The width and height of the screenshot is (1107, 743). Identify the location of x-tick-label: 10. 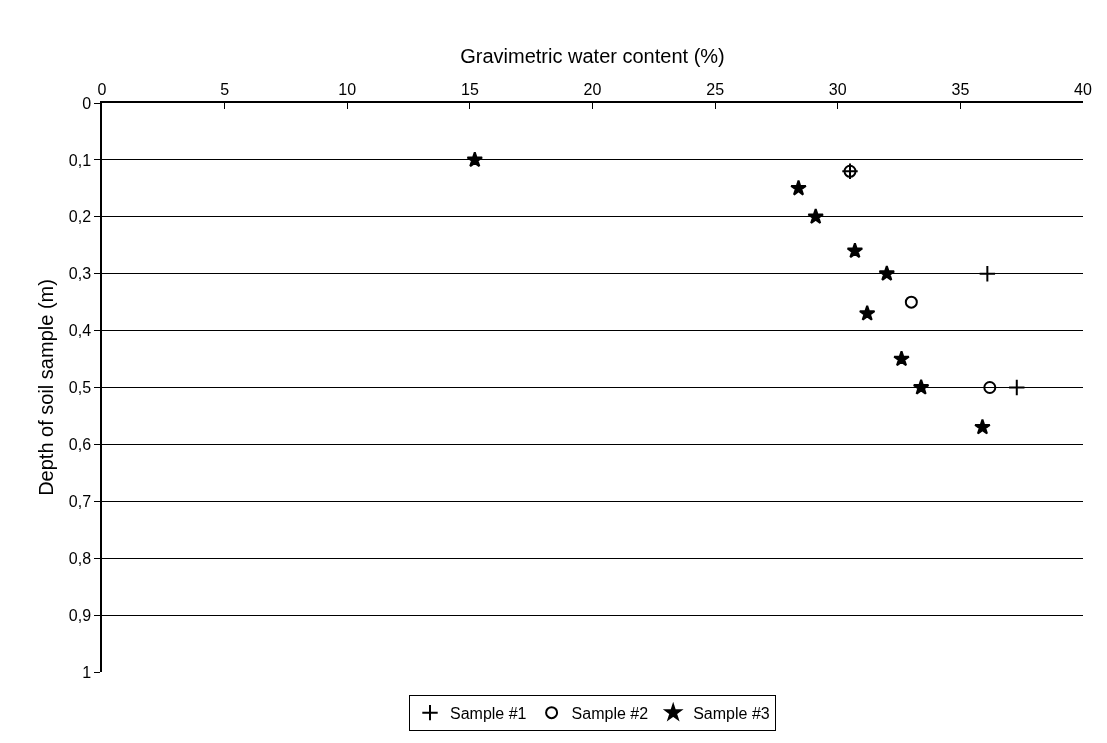
(347, 89).